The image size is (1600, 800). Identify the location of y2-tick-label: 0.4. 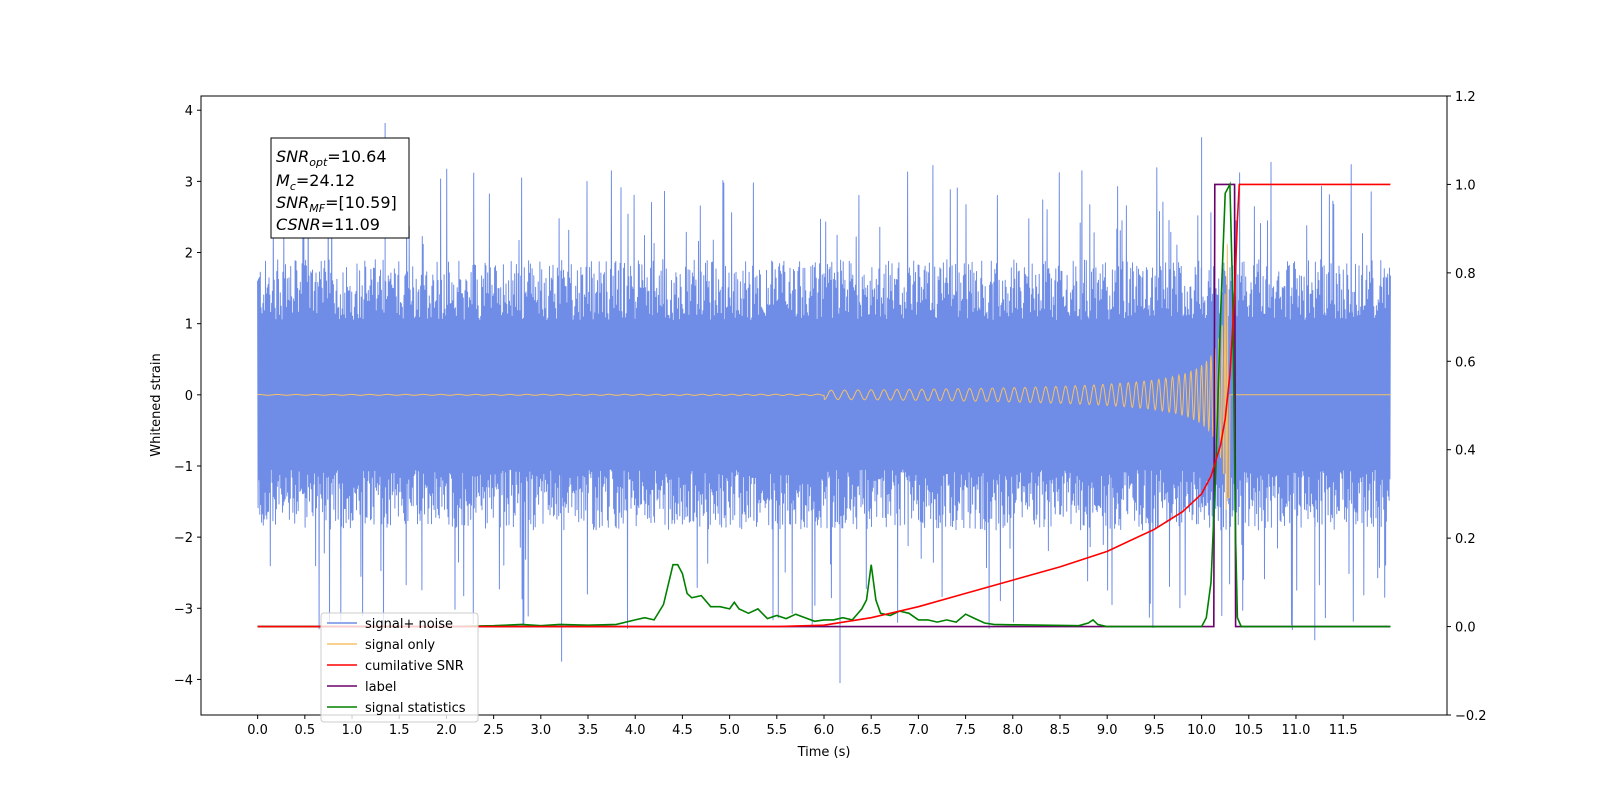
(1465, 451).